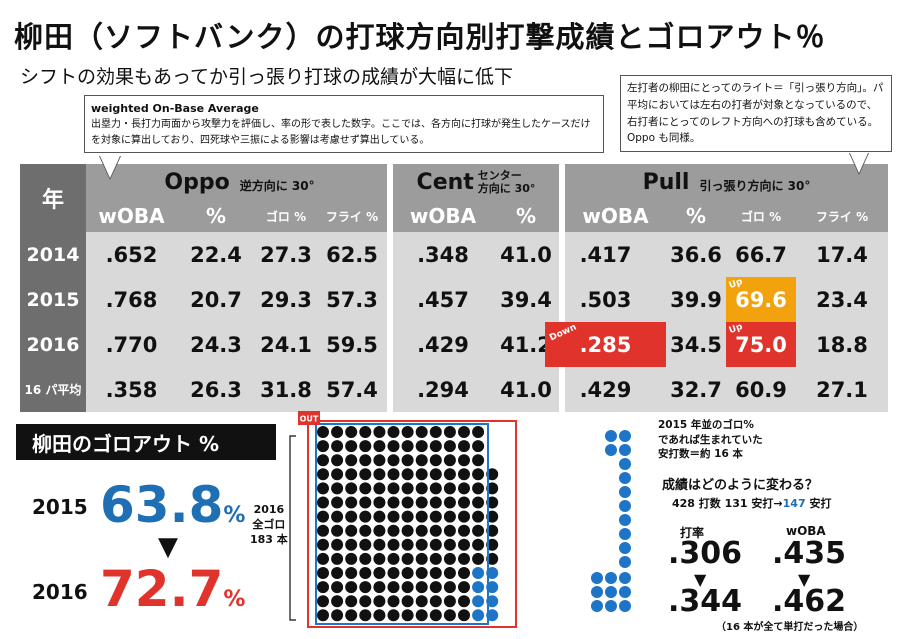  I want to click on avg-from: .306, so click(705, 553).